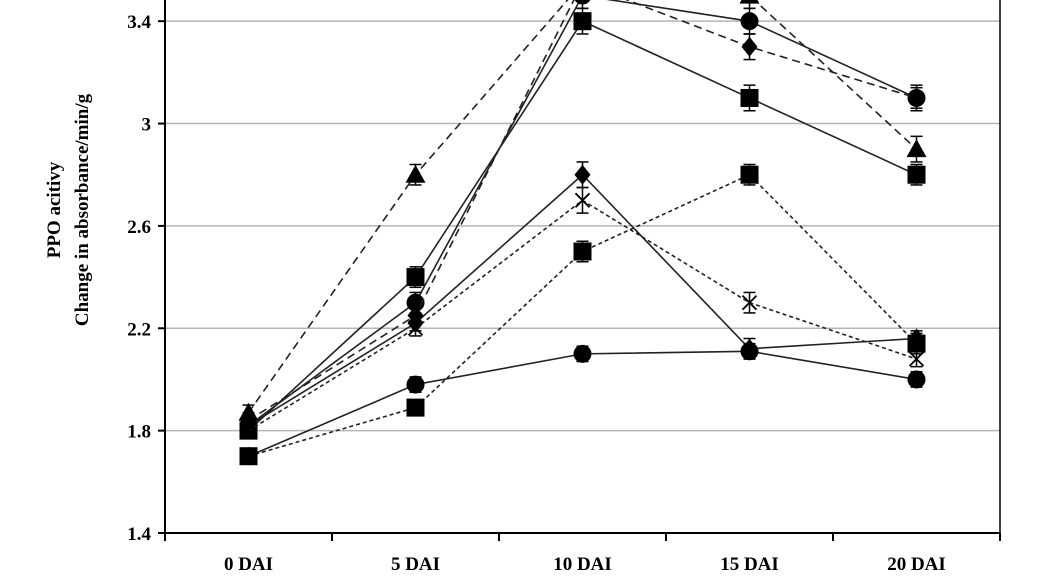 This screenshot has width=1038, height=581. Describe the element at coordinates (139, 534) in the screenshot. I see `y-tick-label: 1.4` at that location.